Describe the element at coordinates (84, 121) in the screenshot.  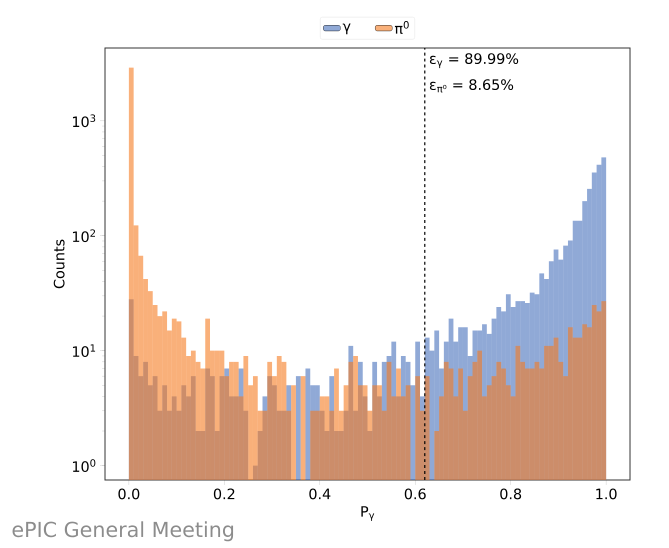
I see `y-tick-label: 10$^{3}$` at that location.